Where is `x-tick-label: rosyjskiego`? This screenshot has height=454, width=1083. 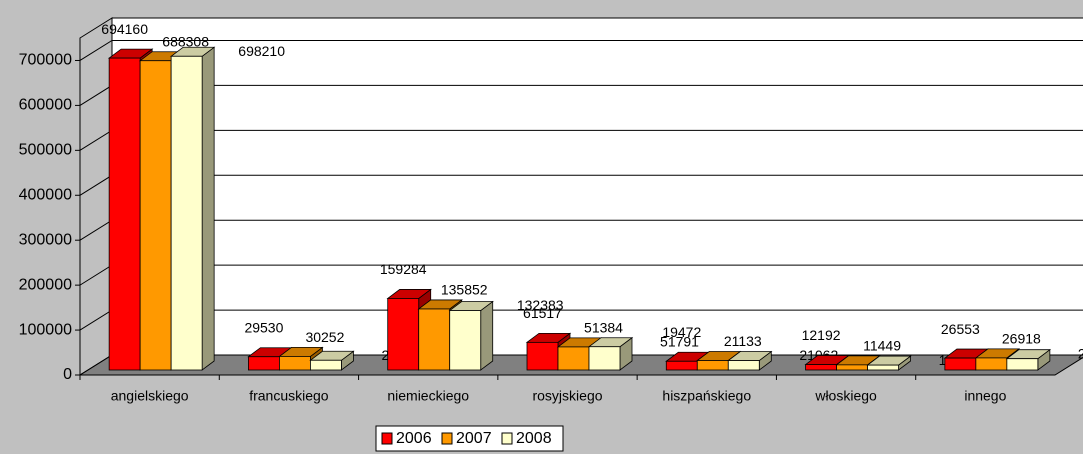
x-tick-label: rosyjskiego is located at coordinates (567, 396).